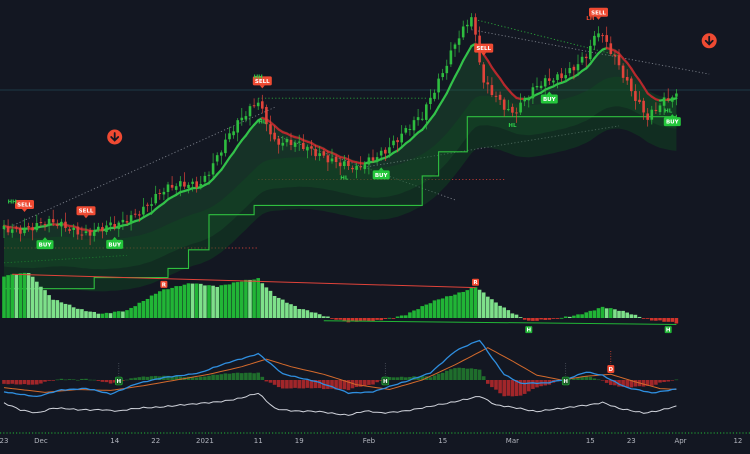 The height and width of the screenshot is (454, 750). I want to click on x-tick-label: 14, so click(114, 441).